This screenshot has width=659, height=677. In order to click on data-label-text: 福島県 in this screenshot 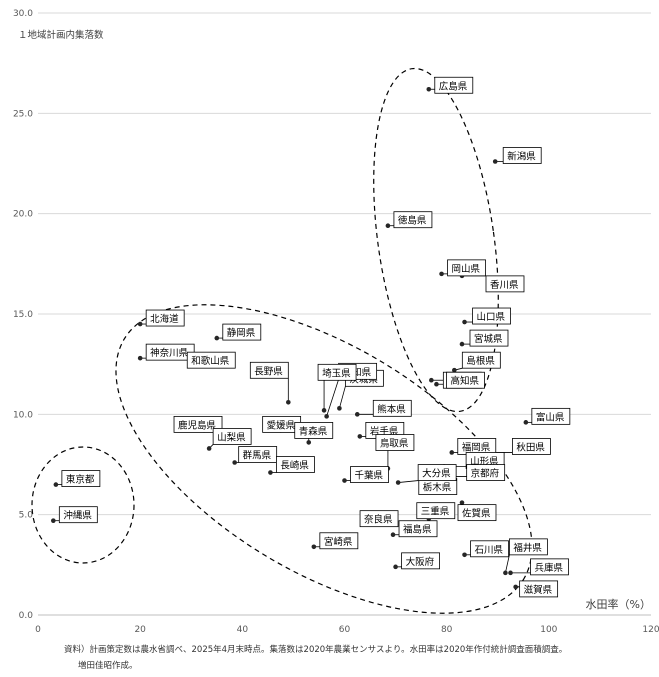, I will do `click(417, 530)`.